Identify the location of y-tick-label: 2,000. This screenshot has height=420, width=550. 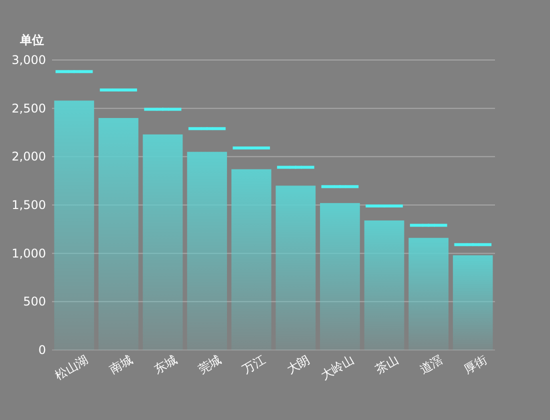
(29, 157).